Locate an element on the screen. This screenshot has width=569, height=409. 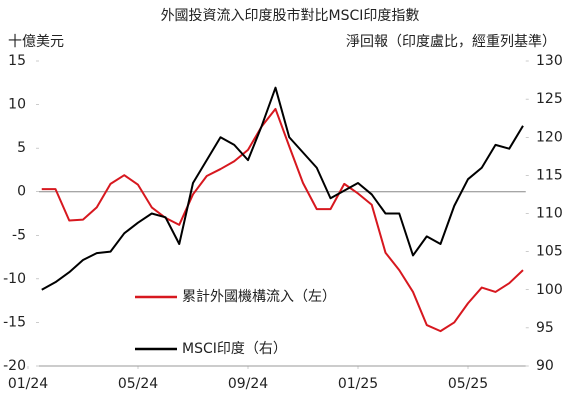
y2-tick-label: 105 is located at coordinates (549, 252).